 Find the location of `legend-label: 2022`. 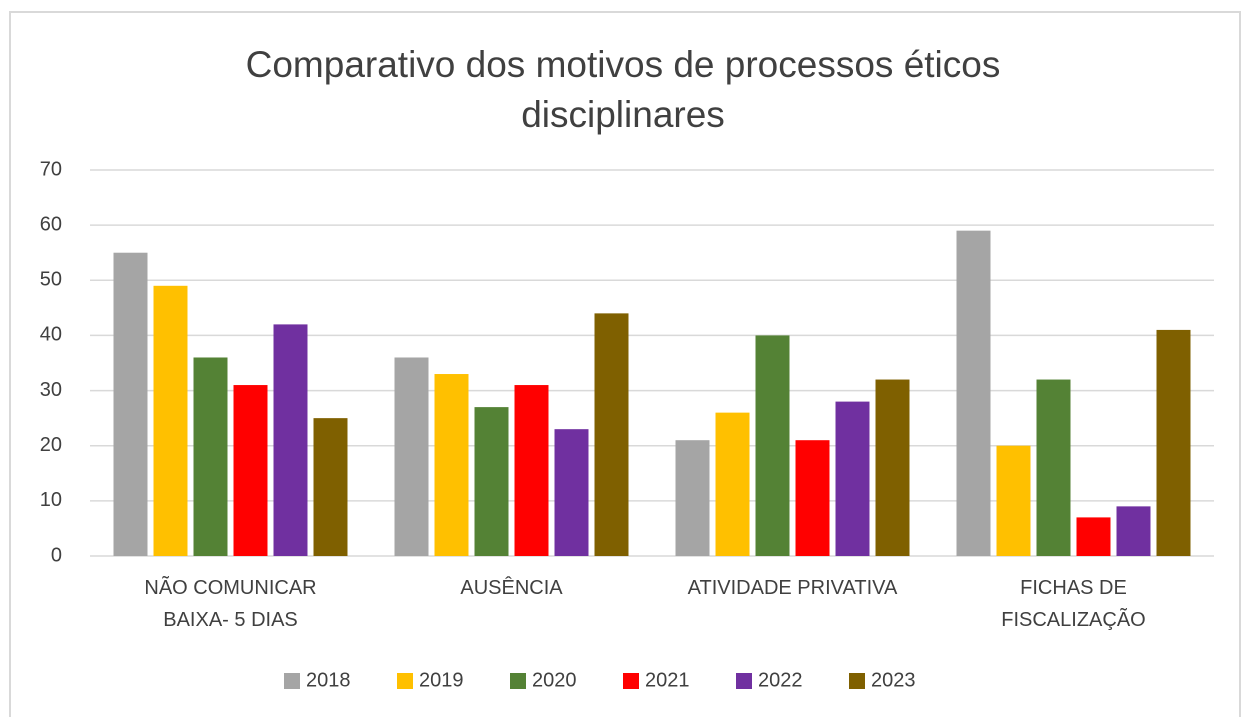

legend-label: 2022 is located at coordinates (780, 680).